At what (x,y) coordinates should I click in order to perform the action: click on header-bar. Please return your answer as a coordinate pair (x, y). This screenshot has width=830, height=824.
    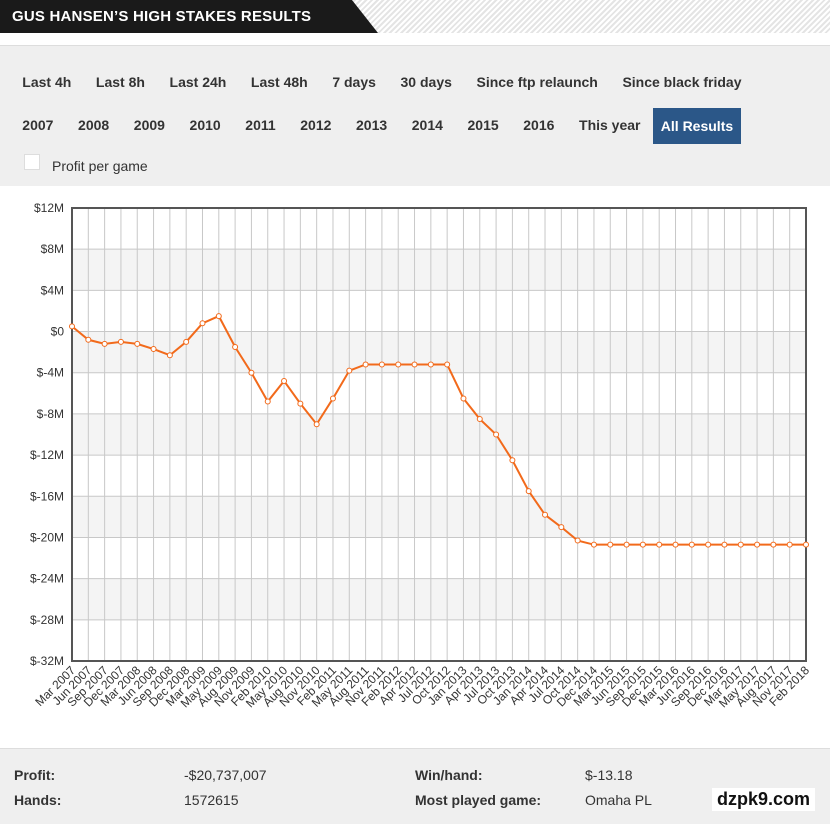
    Looking at the image, I should click on (189, 16).